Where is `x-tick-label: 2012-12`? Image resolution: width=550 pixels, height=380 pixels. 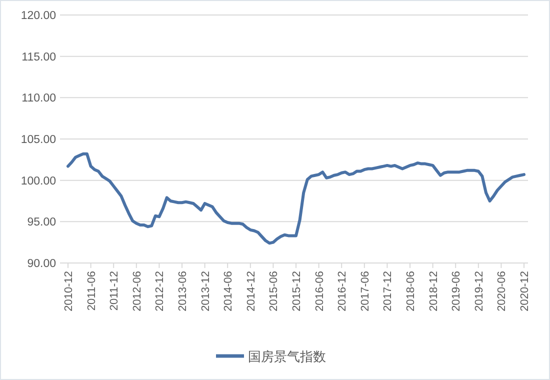 x-tick-label: 2012-12 is located at coordinates (160, 291).